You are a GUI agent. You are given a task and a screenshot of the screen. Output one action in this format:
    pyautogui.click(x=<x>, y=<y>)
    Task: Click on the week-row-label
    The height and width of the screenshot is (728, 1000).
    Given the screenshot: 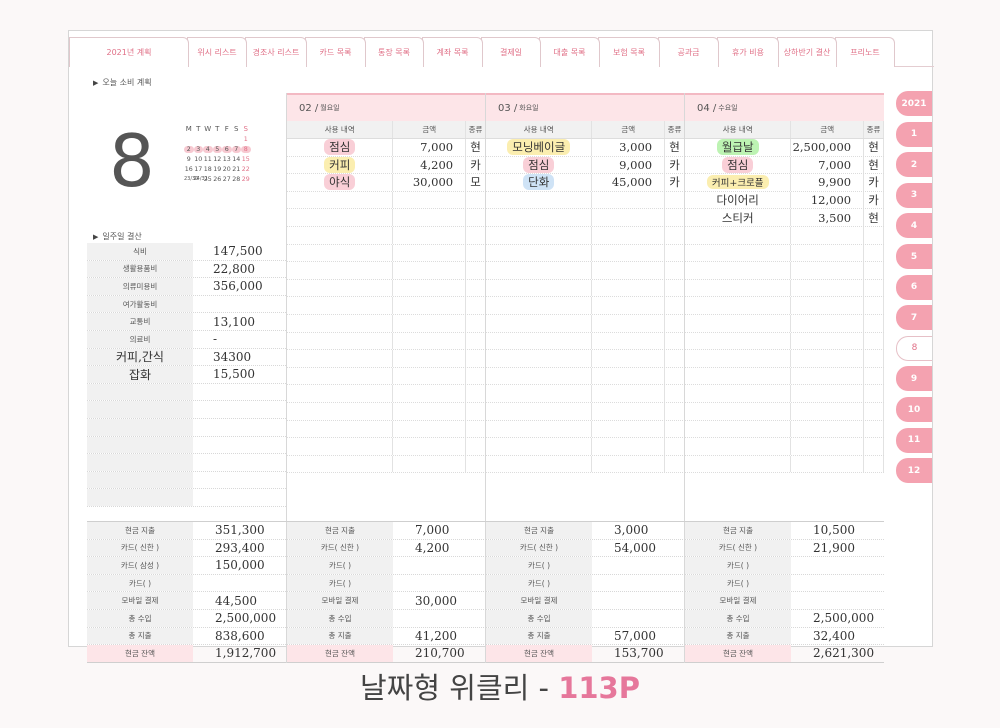 What is the action you would take?
    pyautogui.click(x=140, y=445)
    